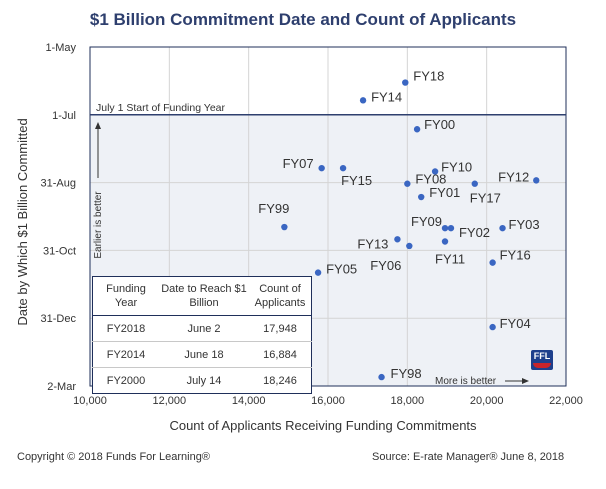 The height and width of the screenshot is (489, 606). I want to click on x-tick-label: 14,000, so click(249, 401).